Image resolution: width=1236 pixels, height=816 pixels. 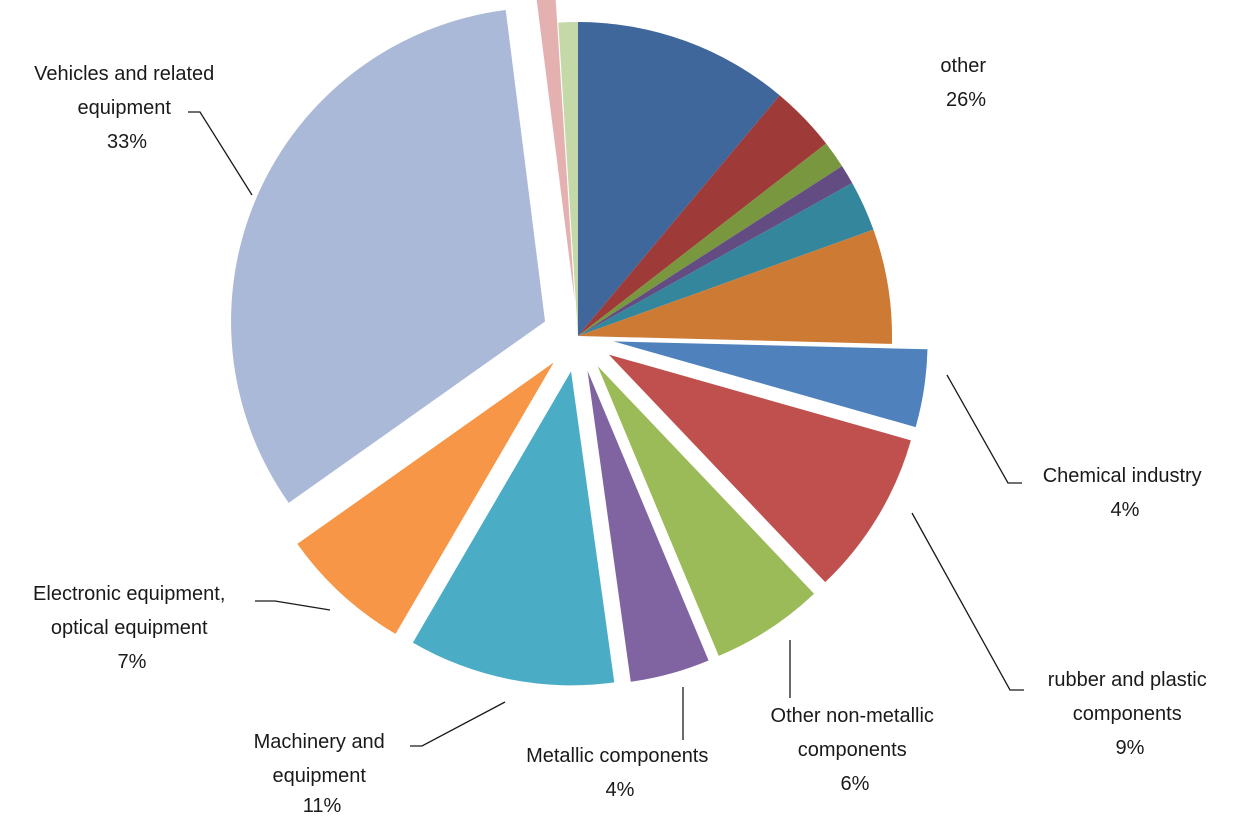 What do you see at coordinates (458, 724) in the screenshot?
I see `leader-line-machinery` at bounding box center [458, 724].